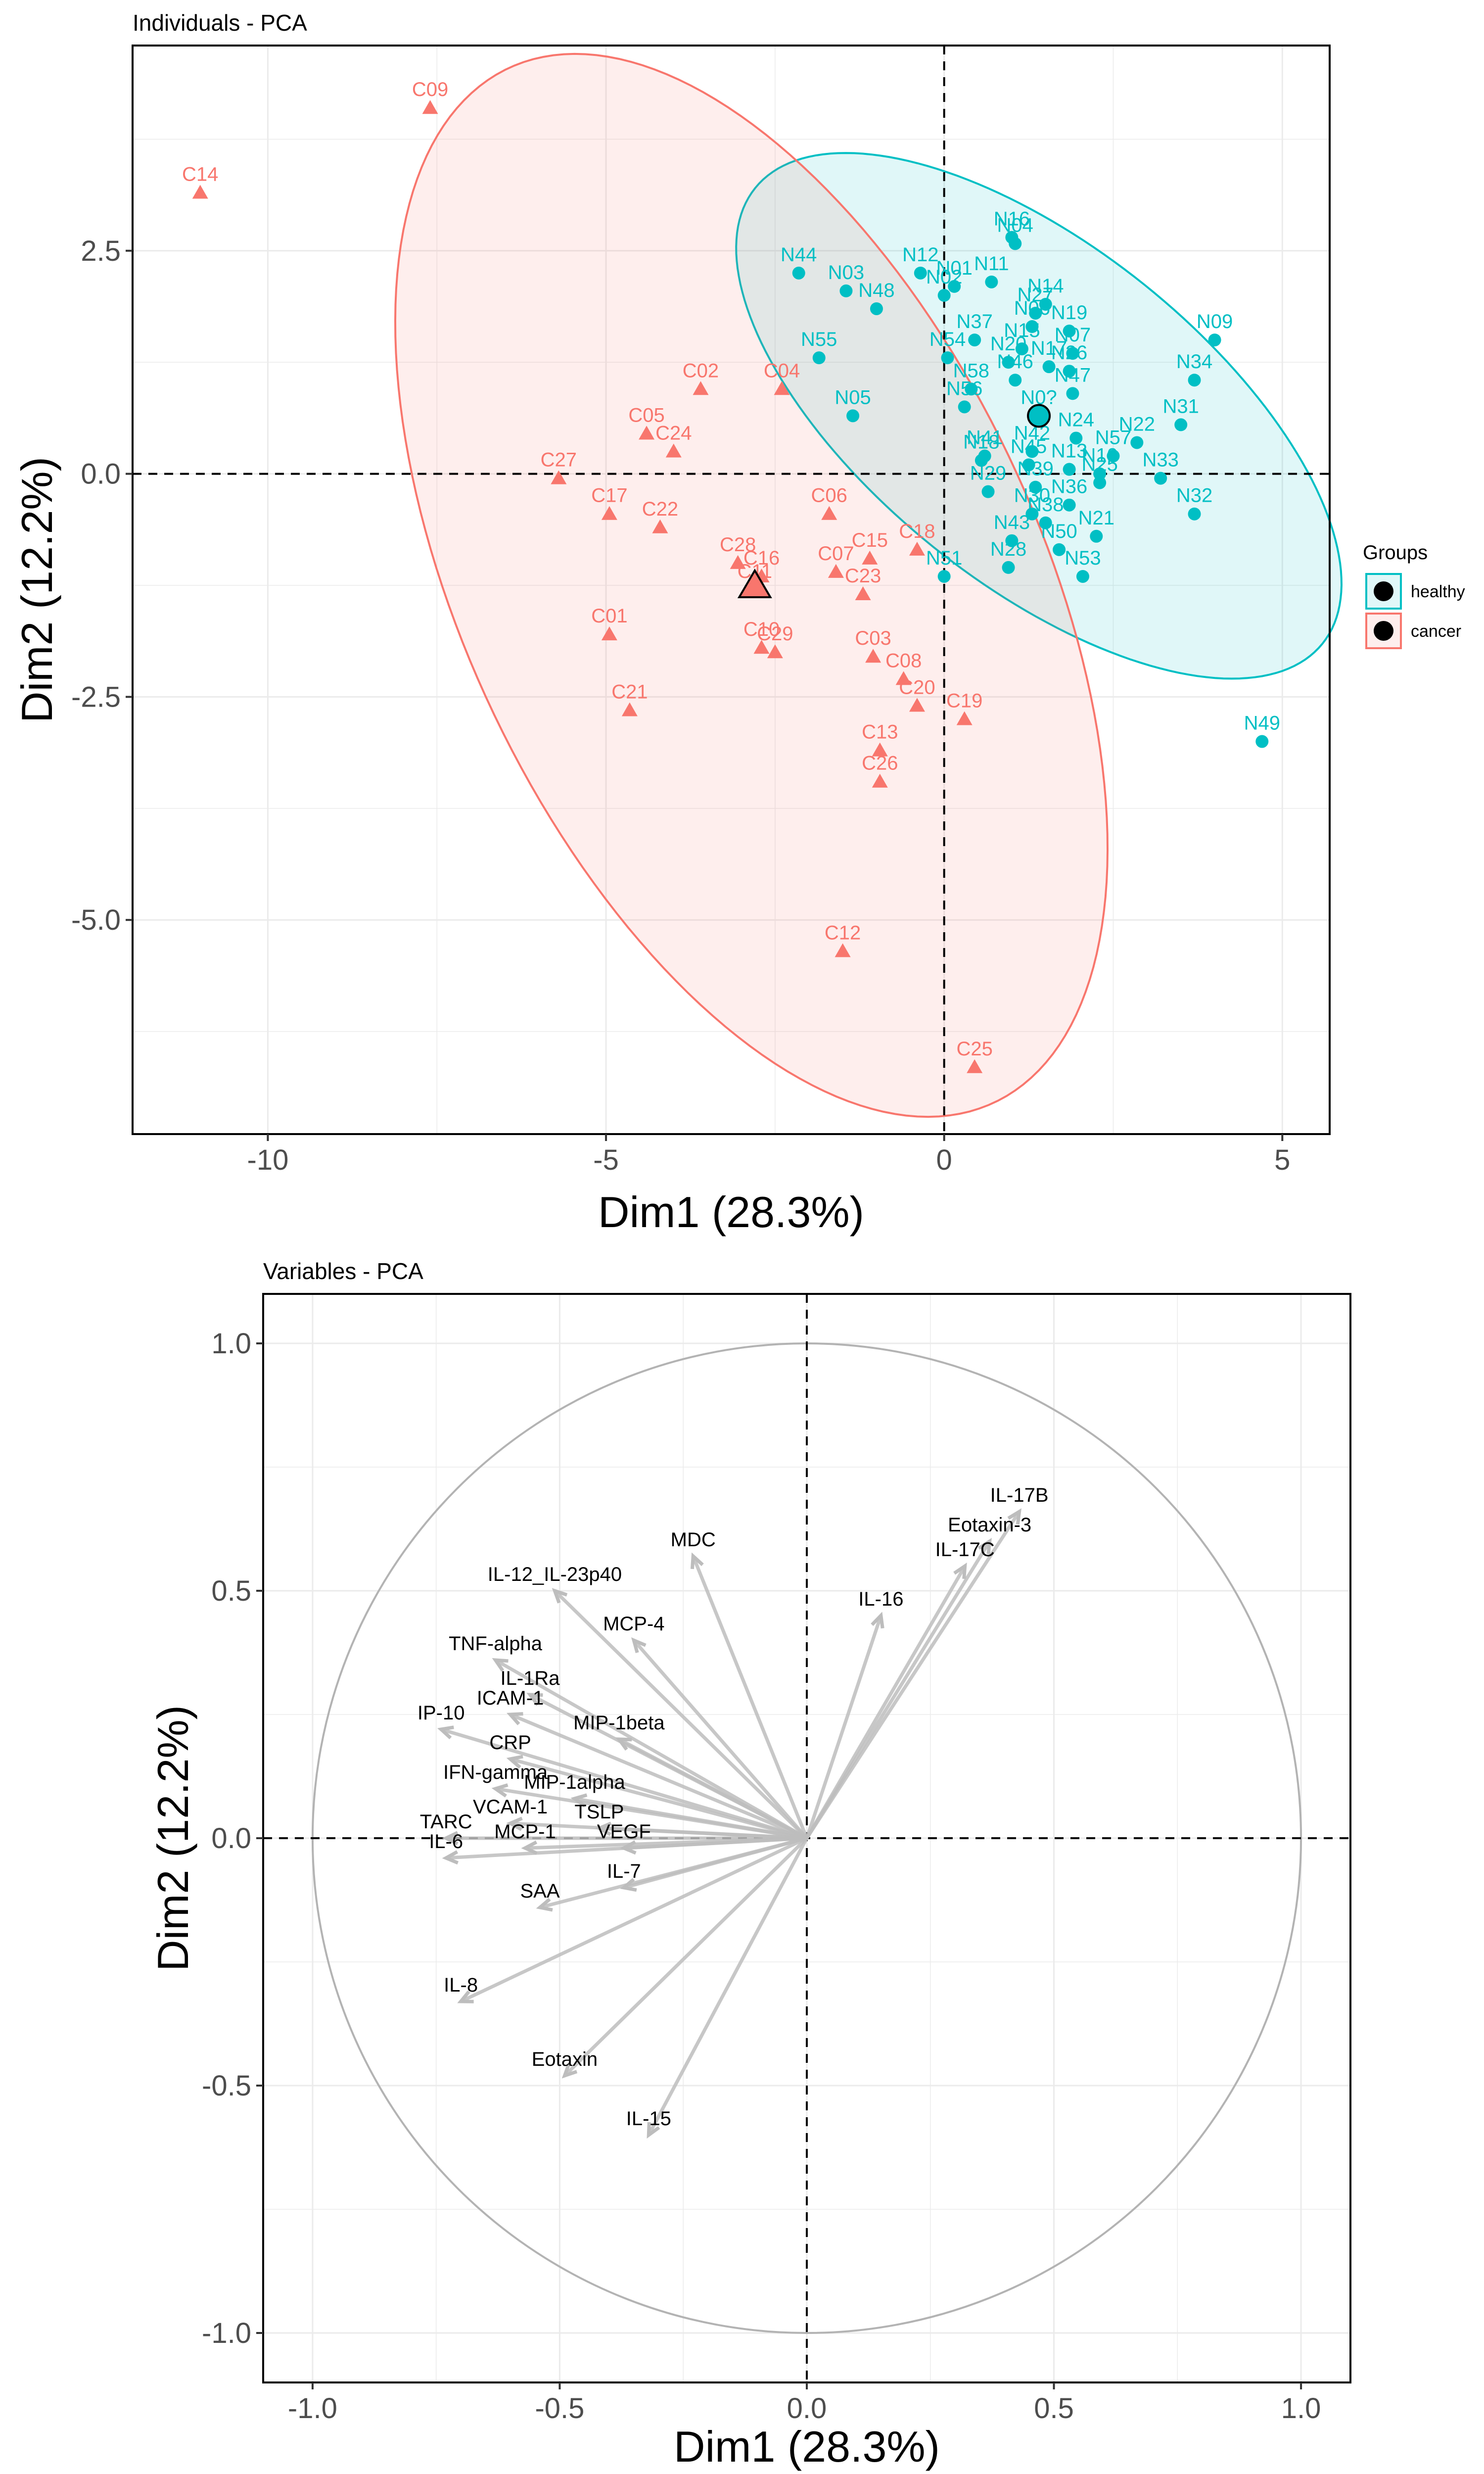 The height and width of the screenshot is (2474, 1484). Describe the element at coordinates (96, 697) in the screenshot. I see `y-tick-label: -2.5` at that location.